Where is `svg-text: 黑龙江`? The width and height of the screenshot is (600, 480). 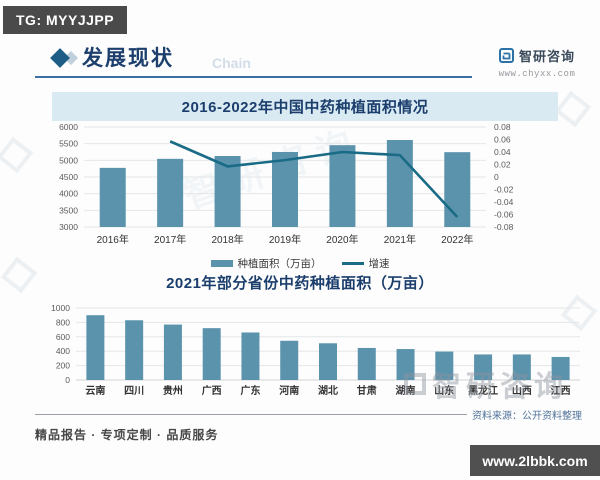
svg-text: 黑龙江 is located at coordinates (483, 390).